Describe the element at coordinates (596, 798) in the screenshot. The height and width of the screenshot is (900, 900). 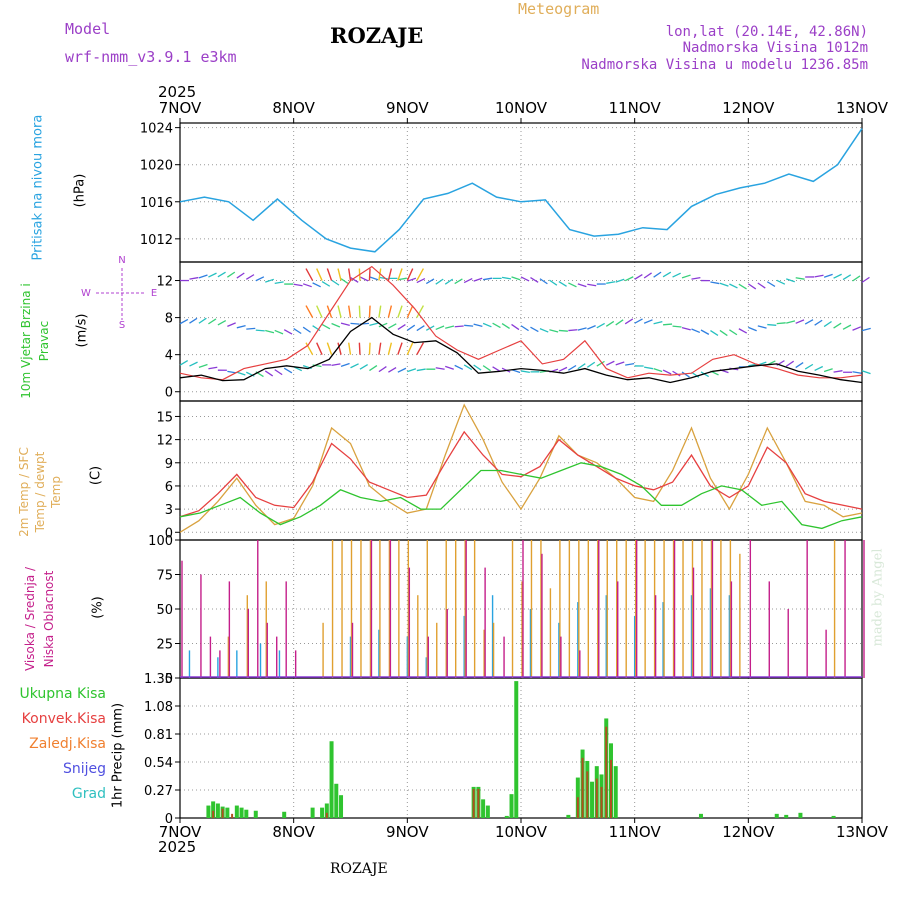
I see `convective-bar` at that location.